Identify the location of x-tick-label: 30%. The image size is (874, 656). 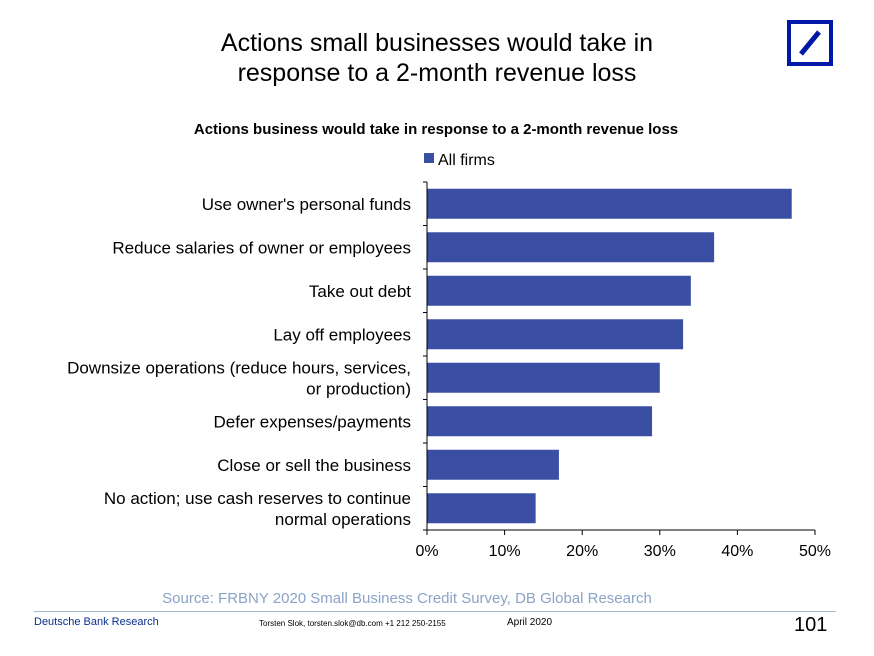
(660, 551).